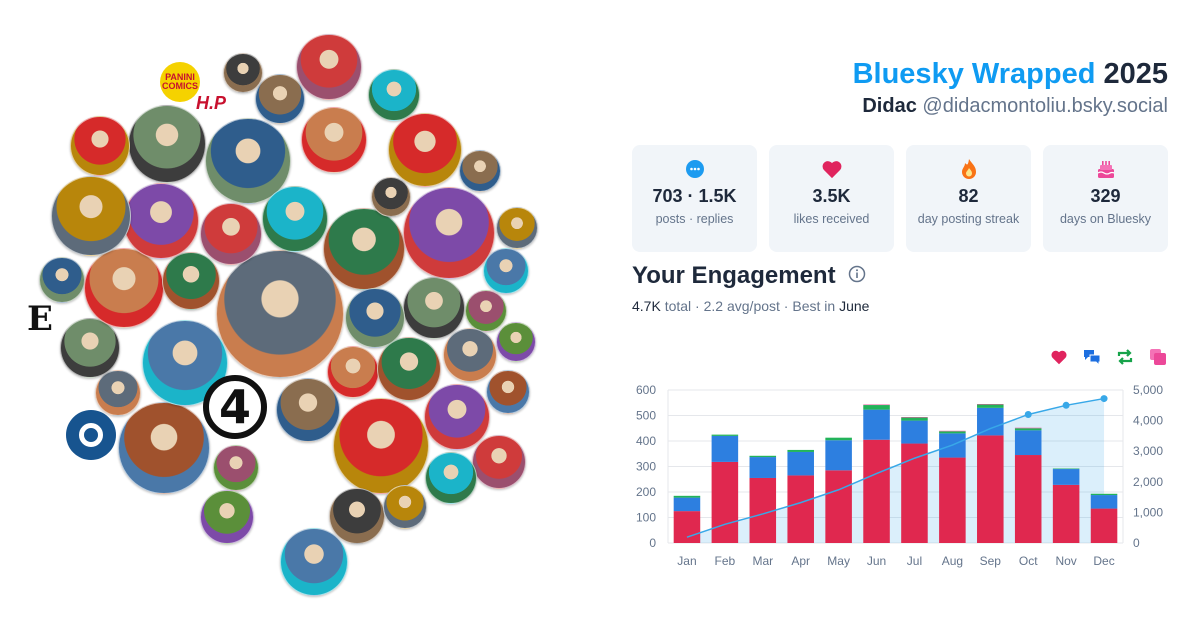 This screenshot has height=630, width=1200. Describe the element at coordinates (1059, 357) in the screenshot. I see `heart-icon` at that location.